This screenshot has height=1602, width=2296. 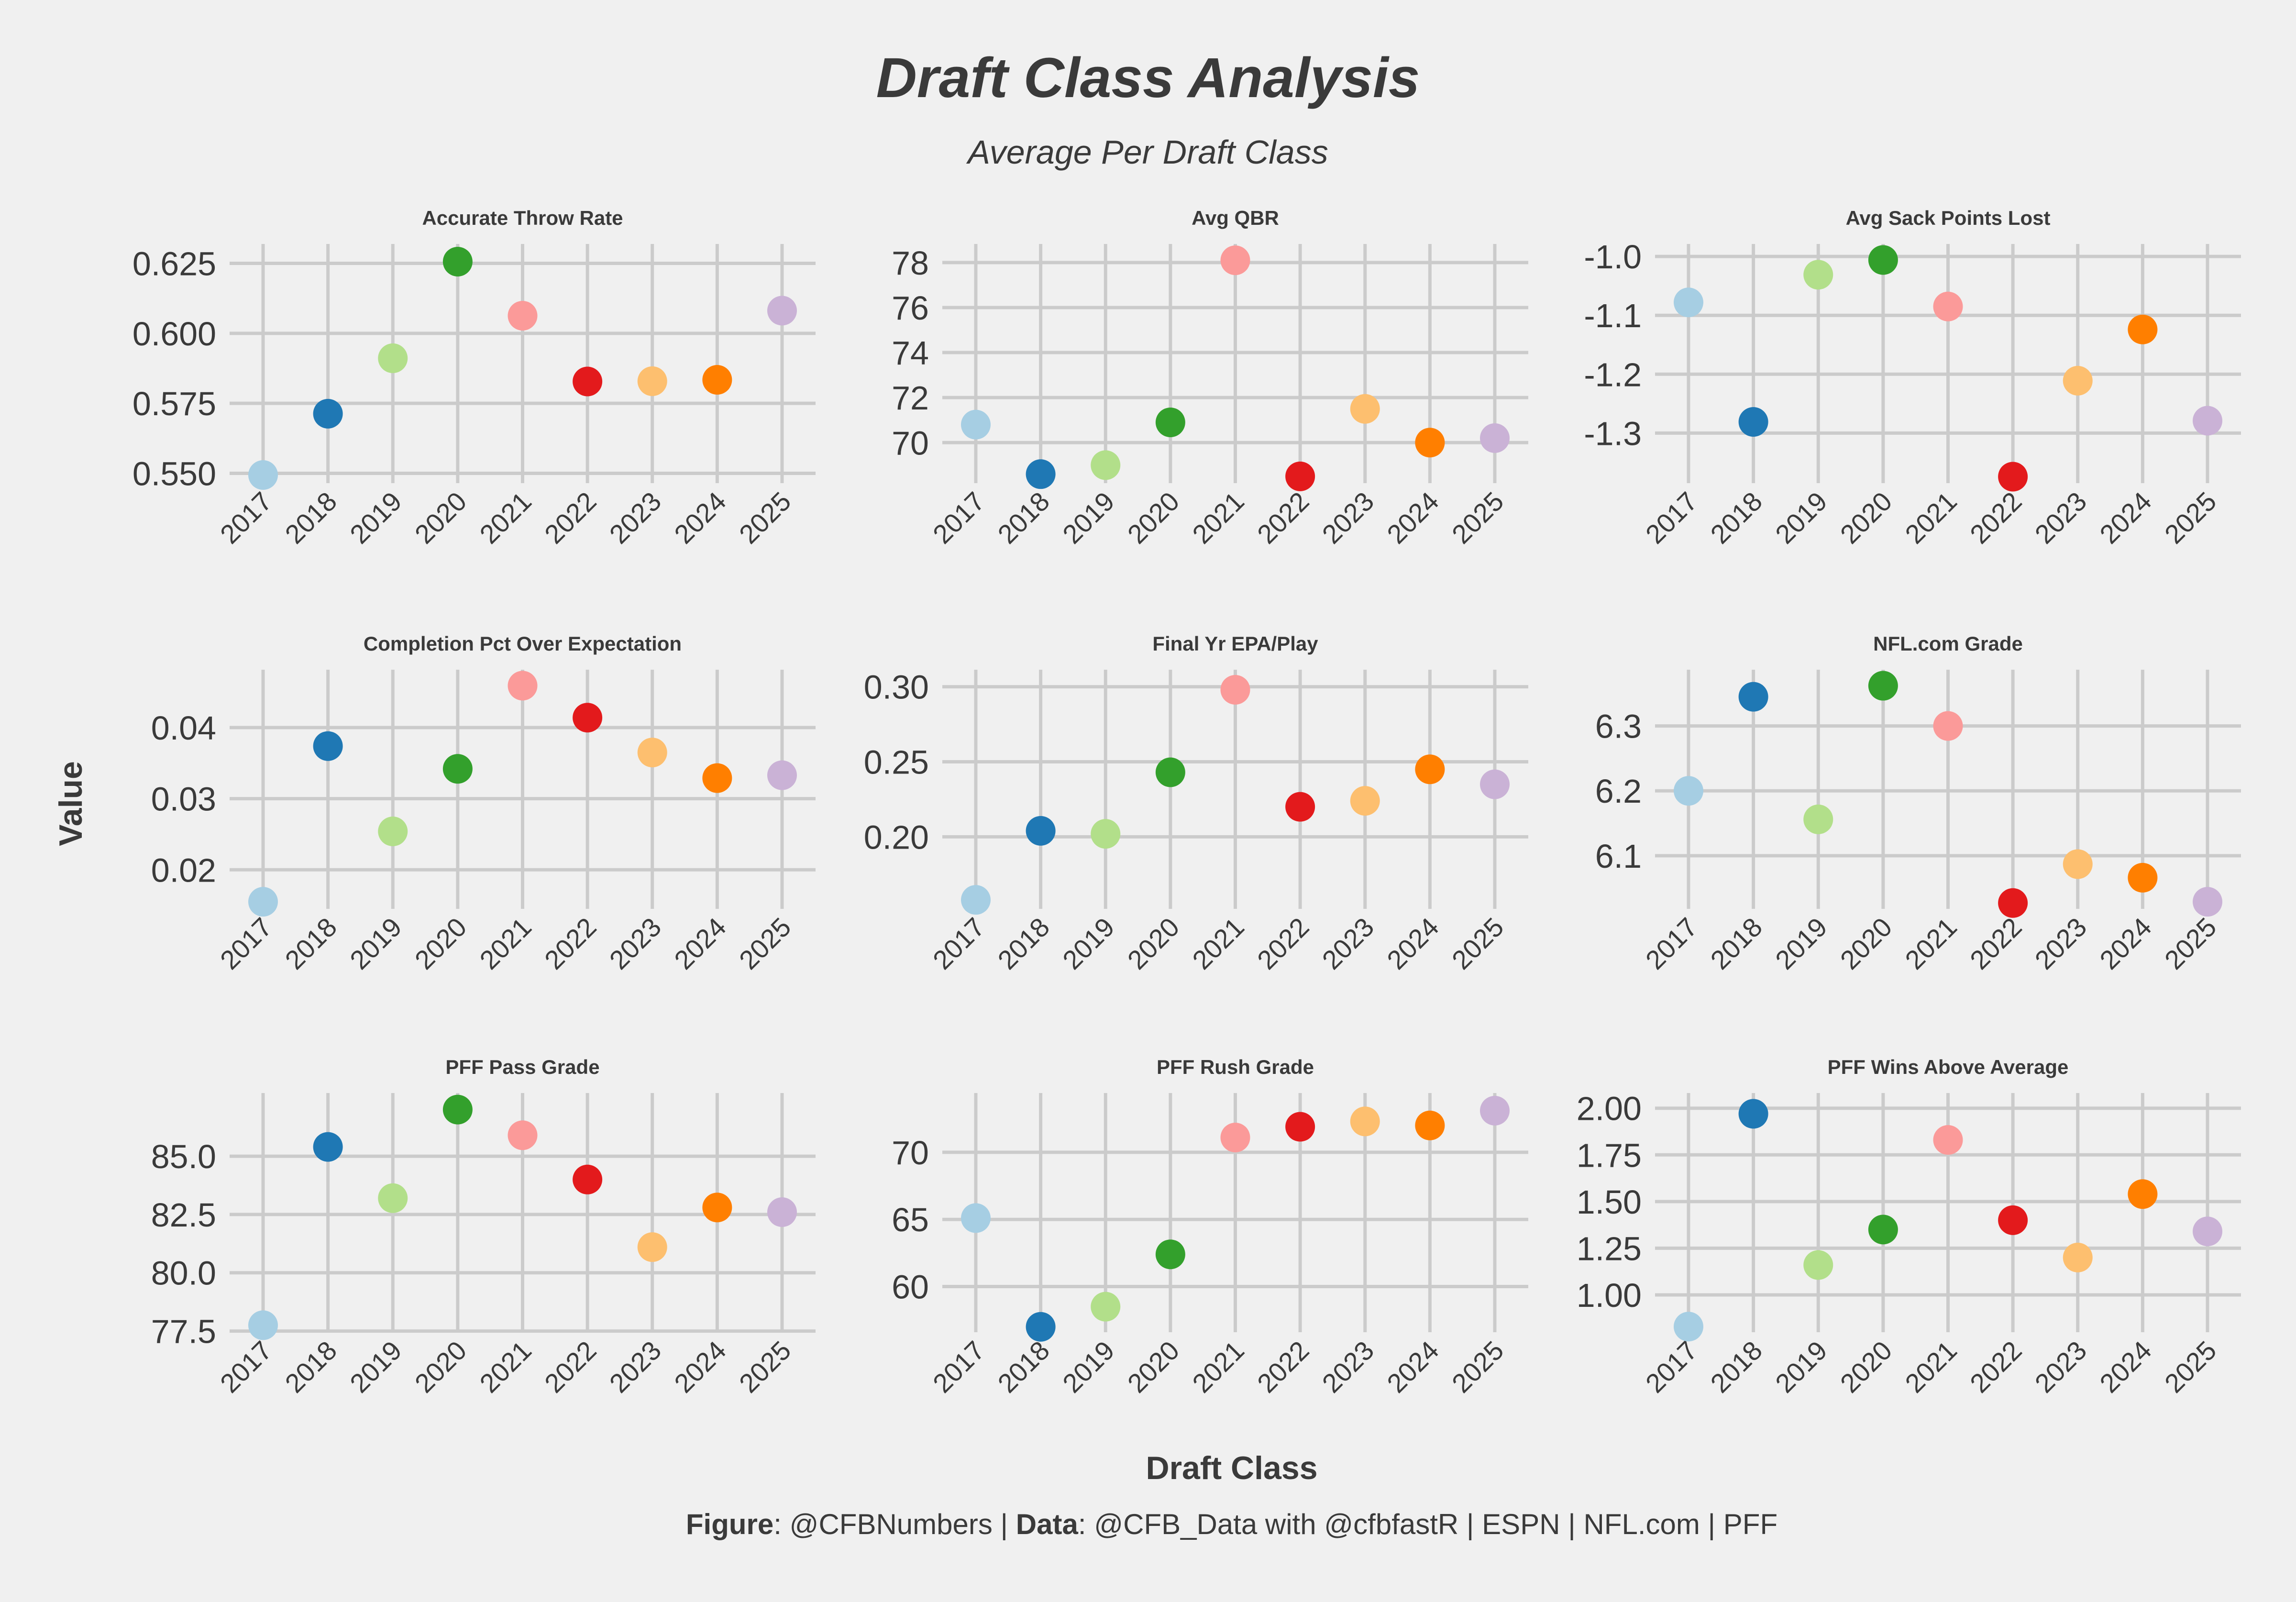 What do you see at coordinates (895, 1524) in the screenshot?
I see `caption-figure-text: : @CFBNumbers |` at bounding box center [895, 1524].